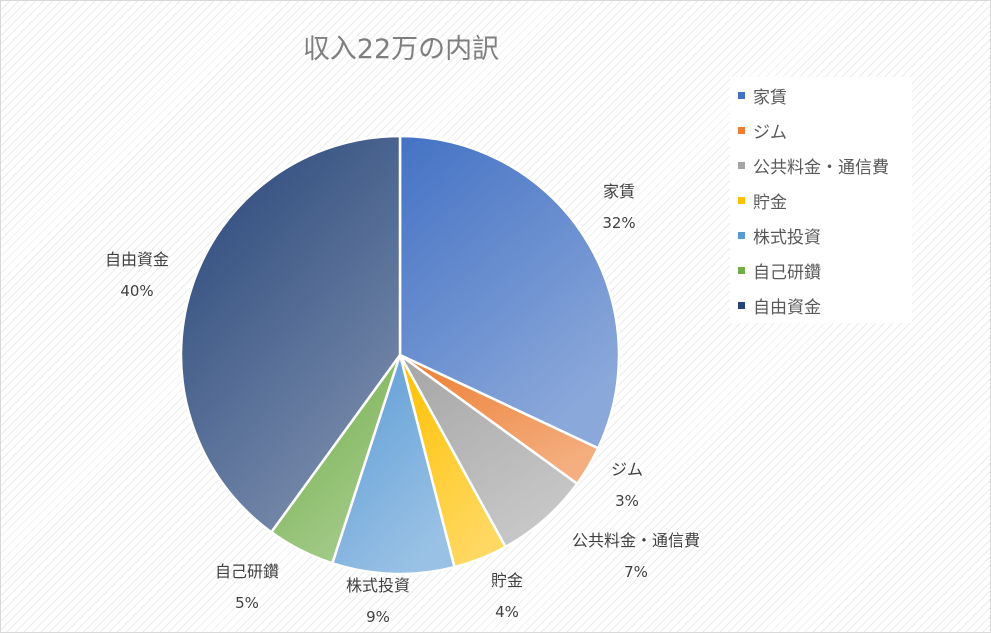 The width and height of the screenshot is (991, 633). I want to click on legend-item-7: 自由資金, so click(779, 305).